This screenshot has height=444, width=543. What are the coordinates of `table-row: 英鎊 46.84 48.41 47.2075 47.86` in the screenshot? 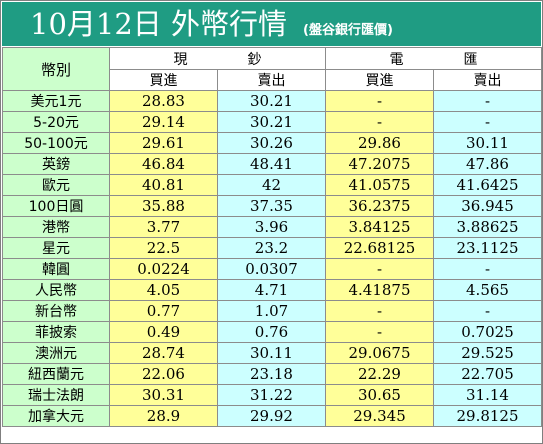 It's located at (272, 164).